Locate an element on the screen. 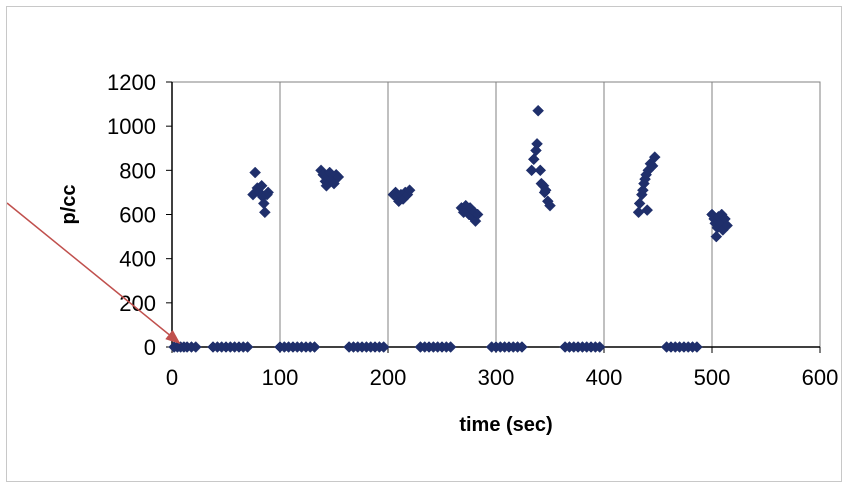 The width and height of the screenshot is (849, 489). y-tick-label: 1000 is located at coordinates (131, 126).